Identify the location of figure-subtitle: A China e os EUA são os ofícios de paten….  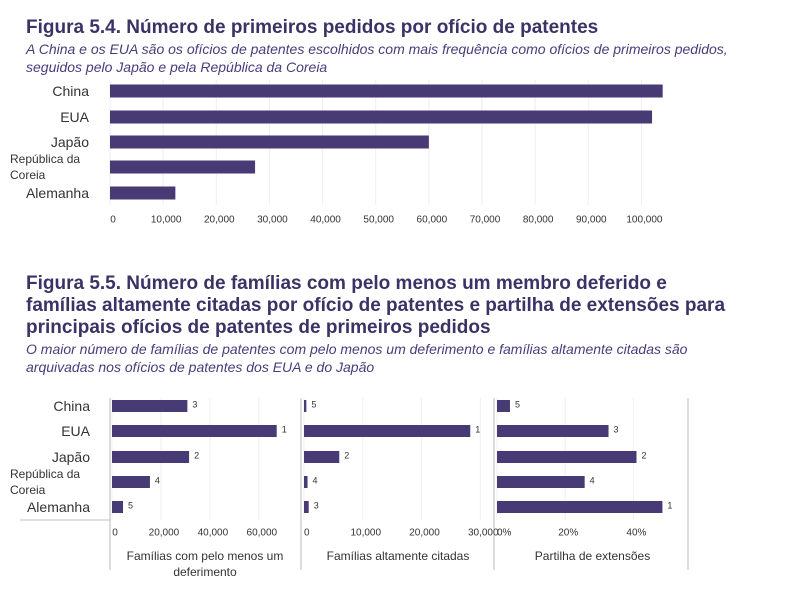
(377, 58).